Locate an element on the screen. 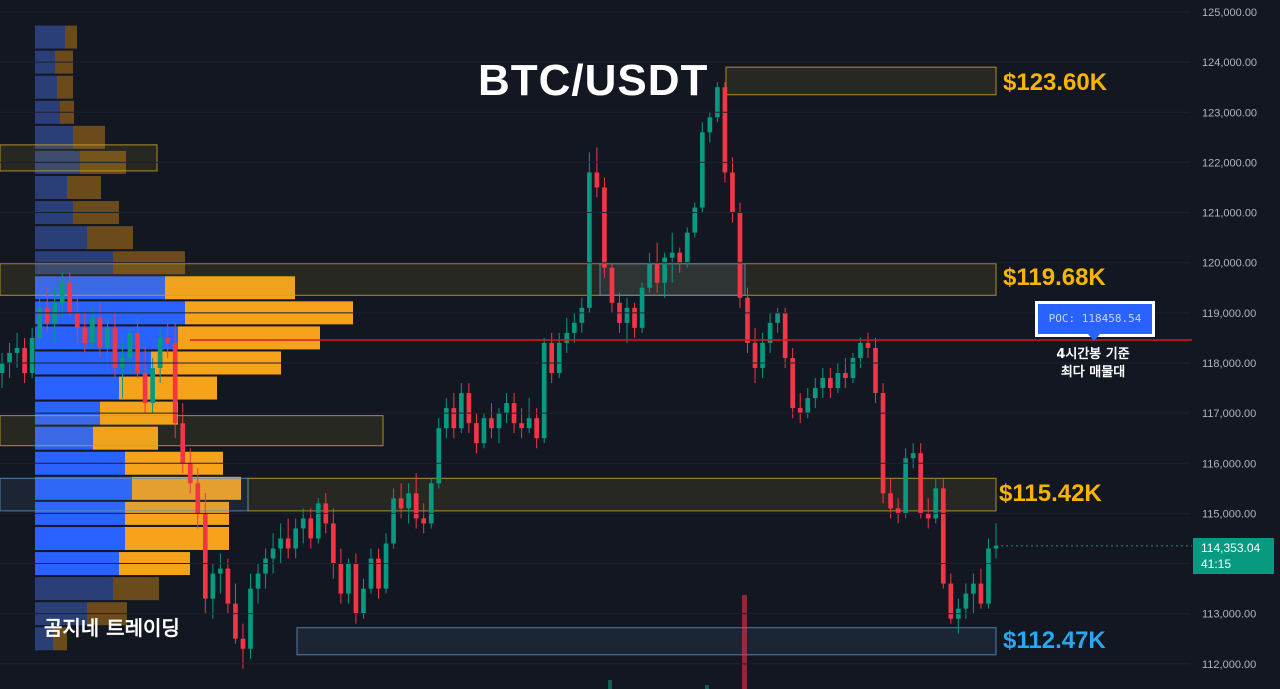  chart-title: BTC/USDT is located at coordinates (593, 80).